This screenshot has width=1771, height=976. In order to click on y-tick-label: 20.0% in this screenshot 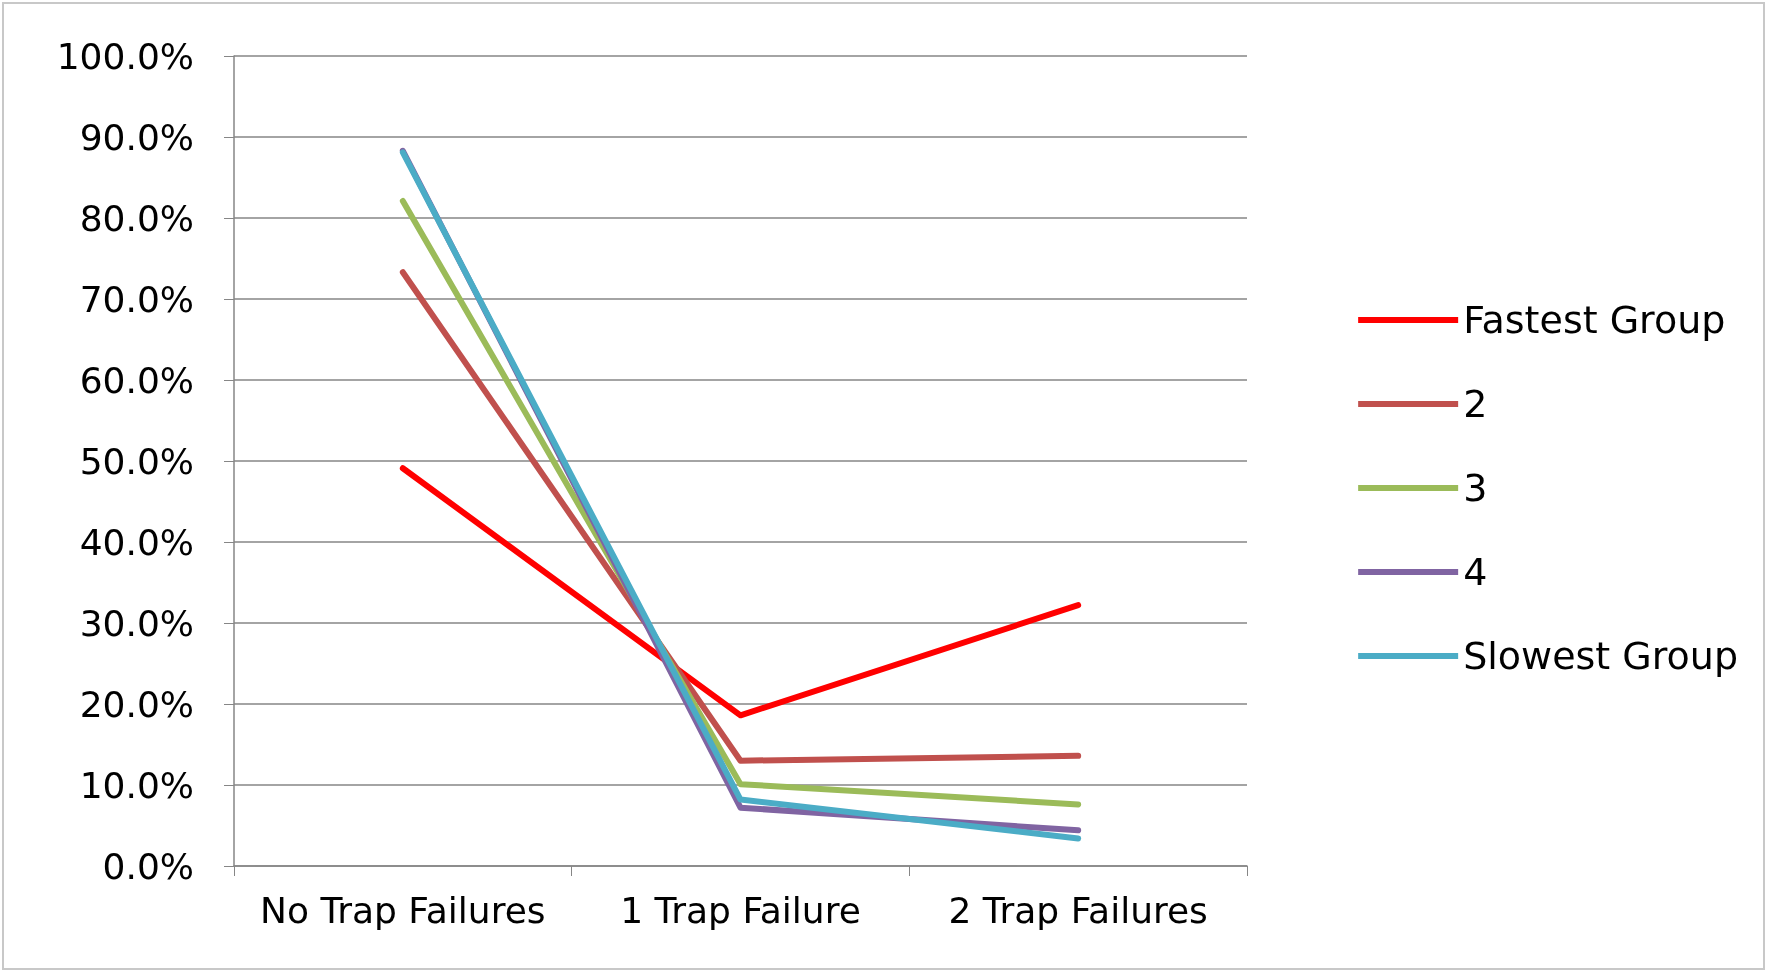, I will do `click(136, 704)`.